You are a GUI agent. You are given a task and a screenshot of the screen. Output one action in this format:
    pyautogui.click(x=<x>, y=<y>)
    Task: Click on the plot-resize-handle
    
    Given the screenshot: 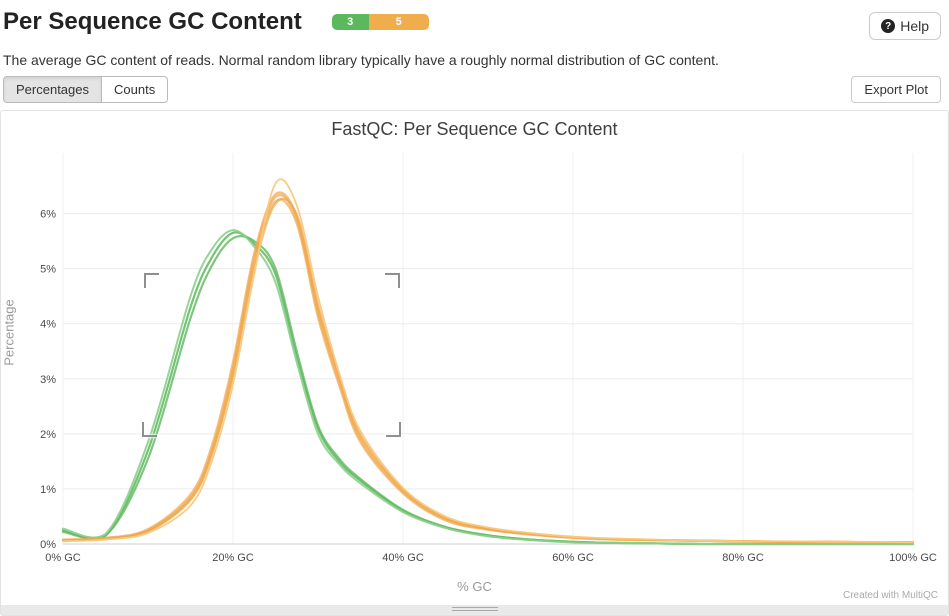 What is the action you would take?
    pyautogui.click(x=474, y=610)
    